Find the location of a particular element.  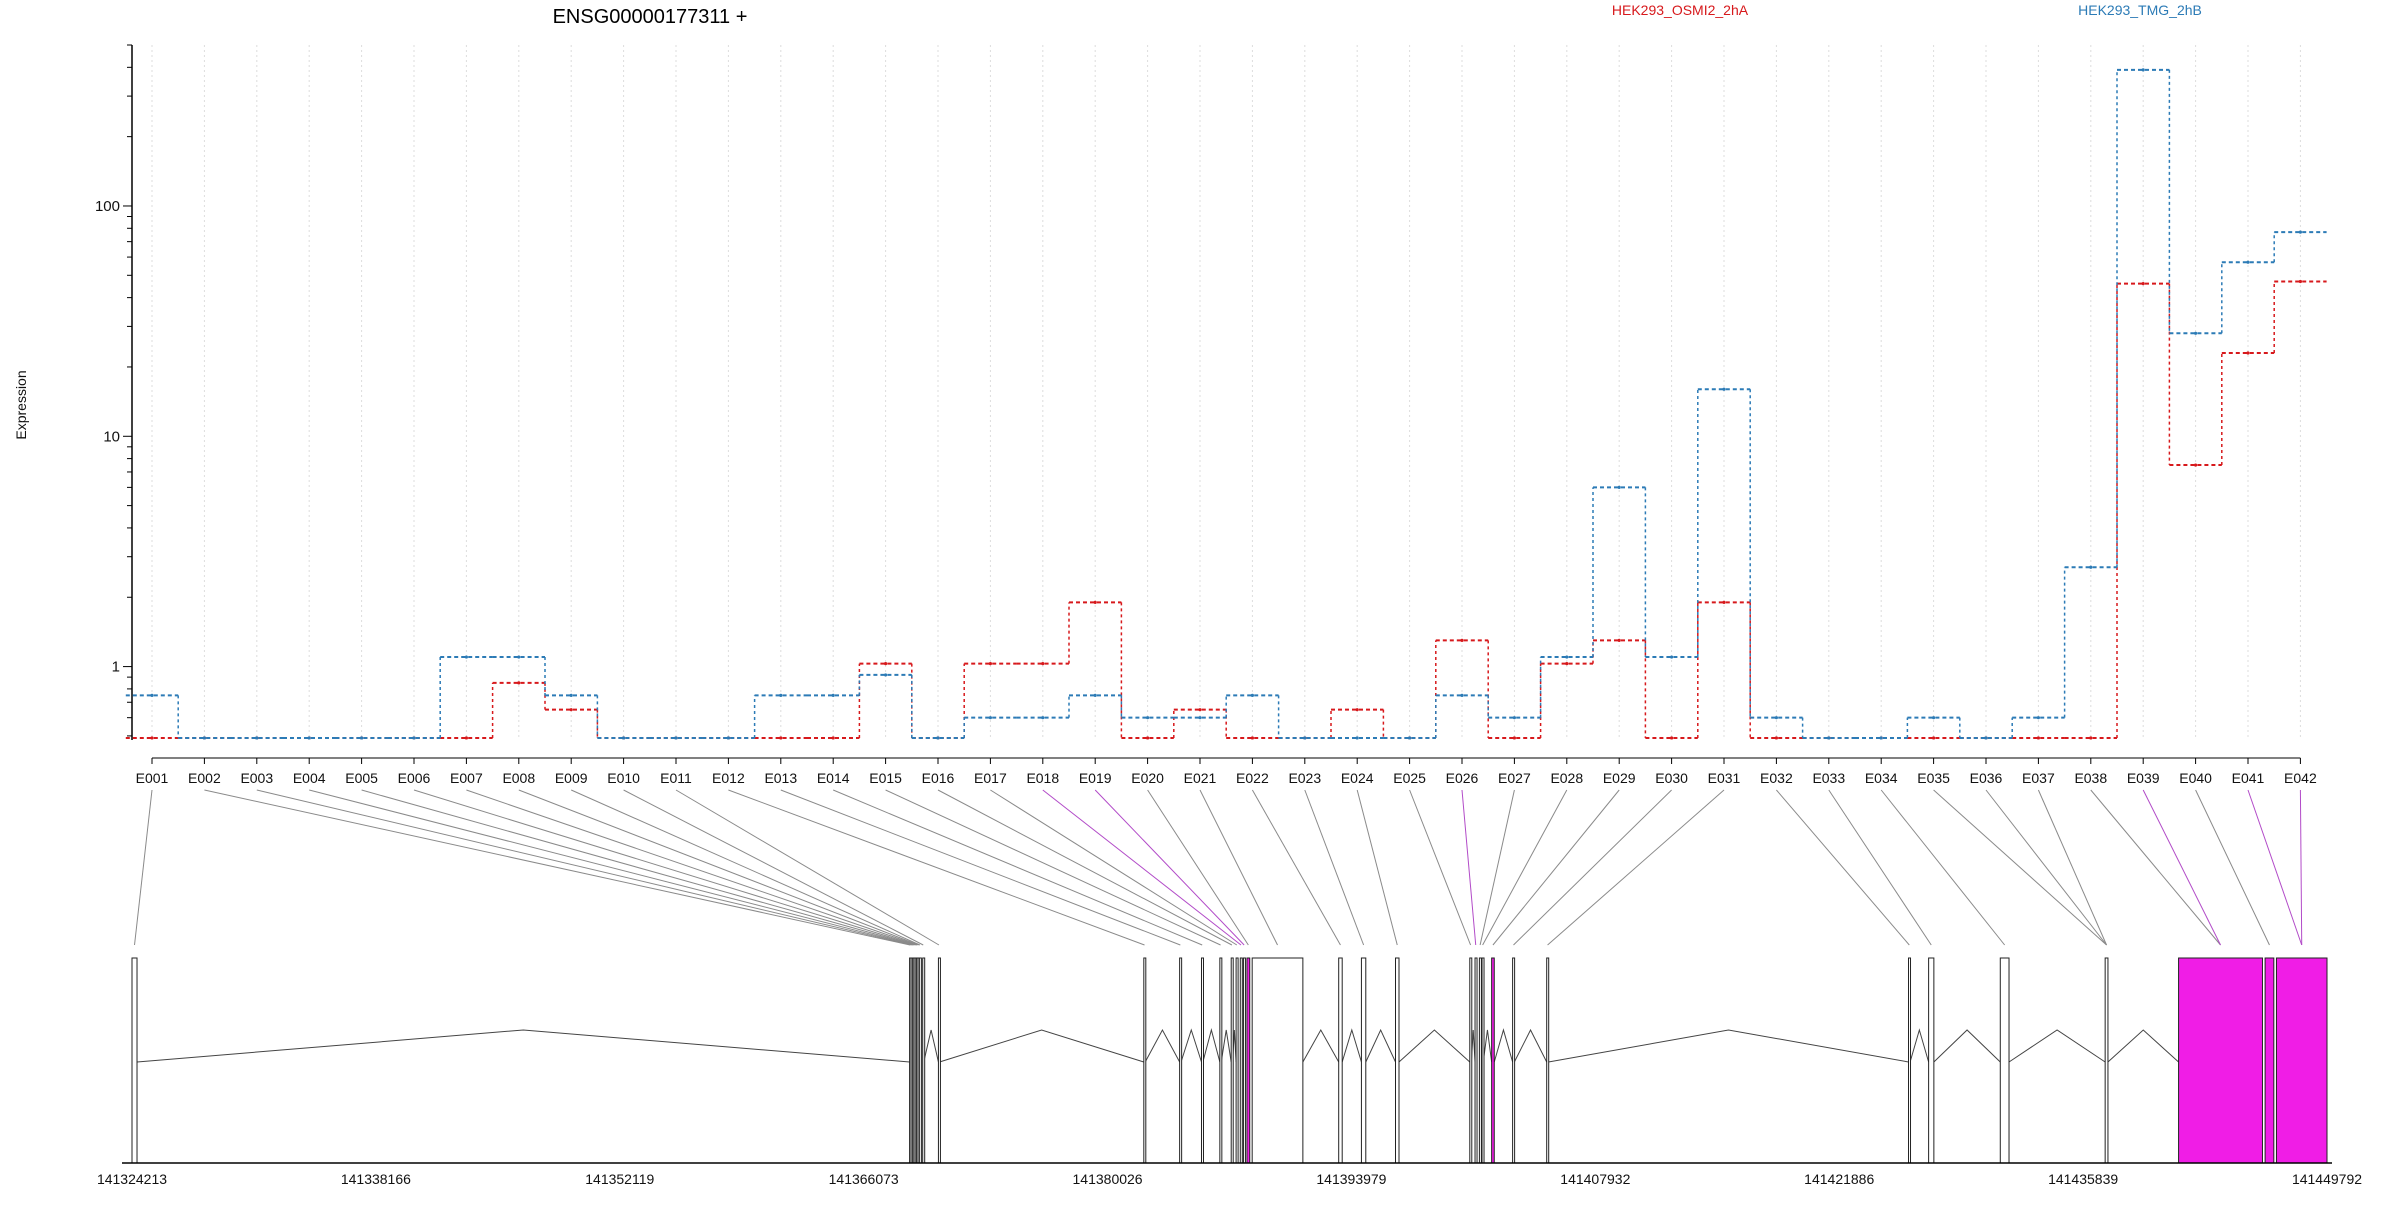

x-tick-label: E022 is located at coordinates (1252, 778).